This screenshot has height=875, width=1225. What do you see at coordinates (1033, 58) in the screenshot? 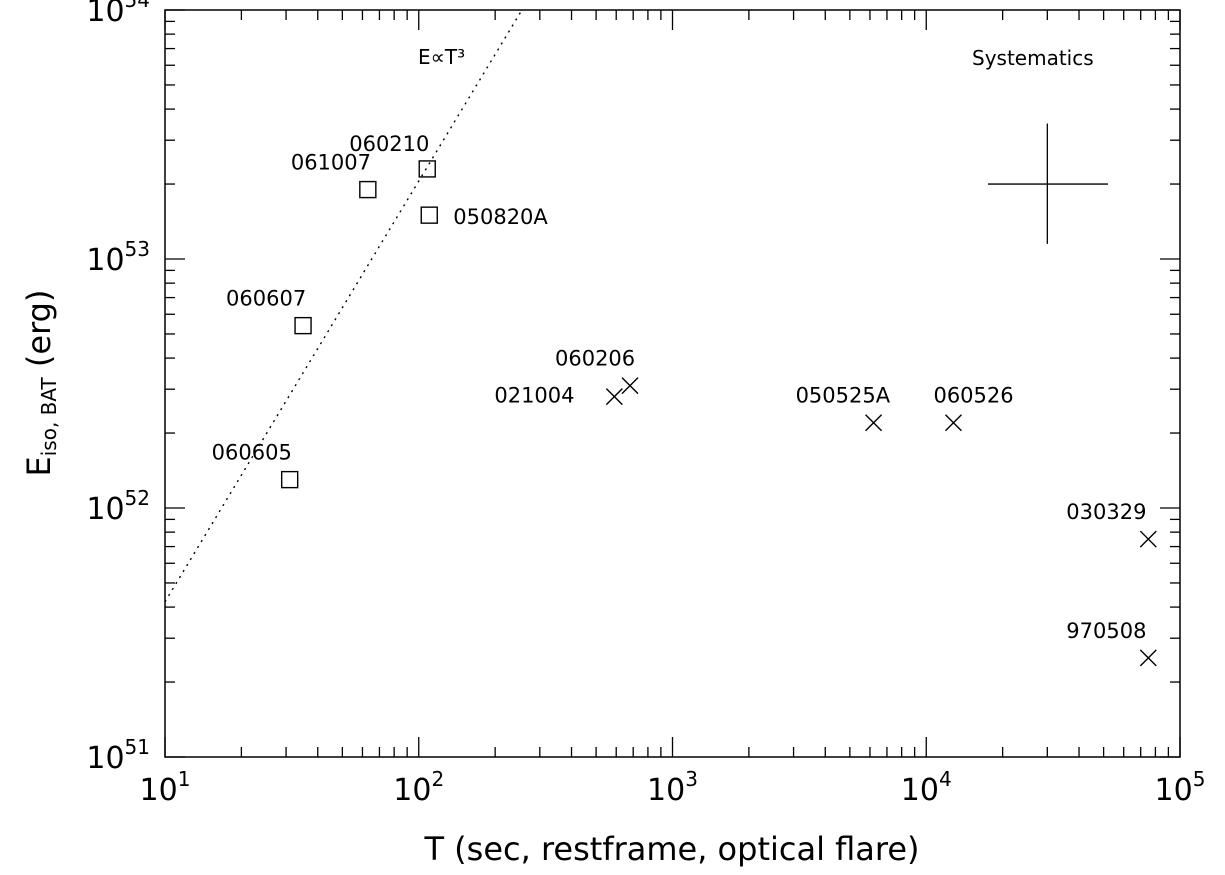
I see `systematics-label: Systematics` at bounding box center [1033, 58].